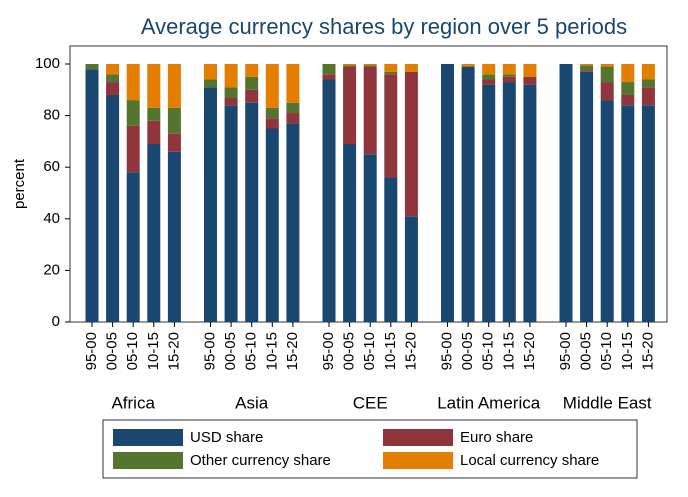  I want to click on group-label: Africa, so click(133, 402).